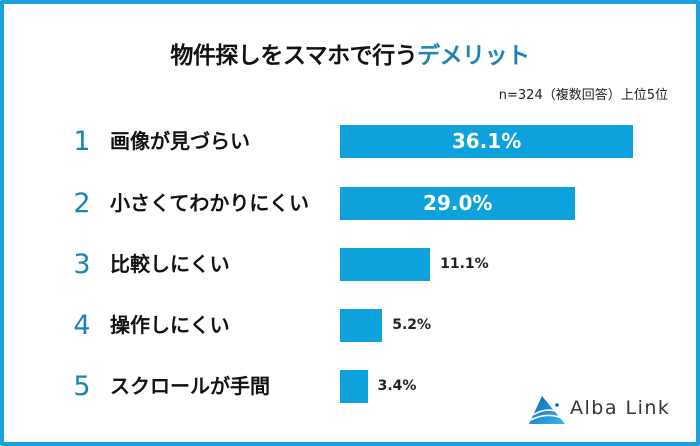  Describe the element at coordinates (294, 56) in the screenshot. I see `title-main: 物件探しをスマホで行う` at that location.